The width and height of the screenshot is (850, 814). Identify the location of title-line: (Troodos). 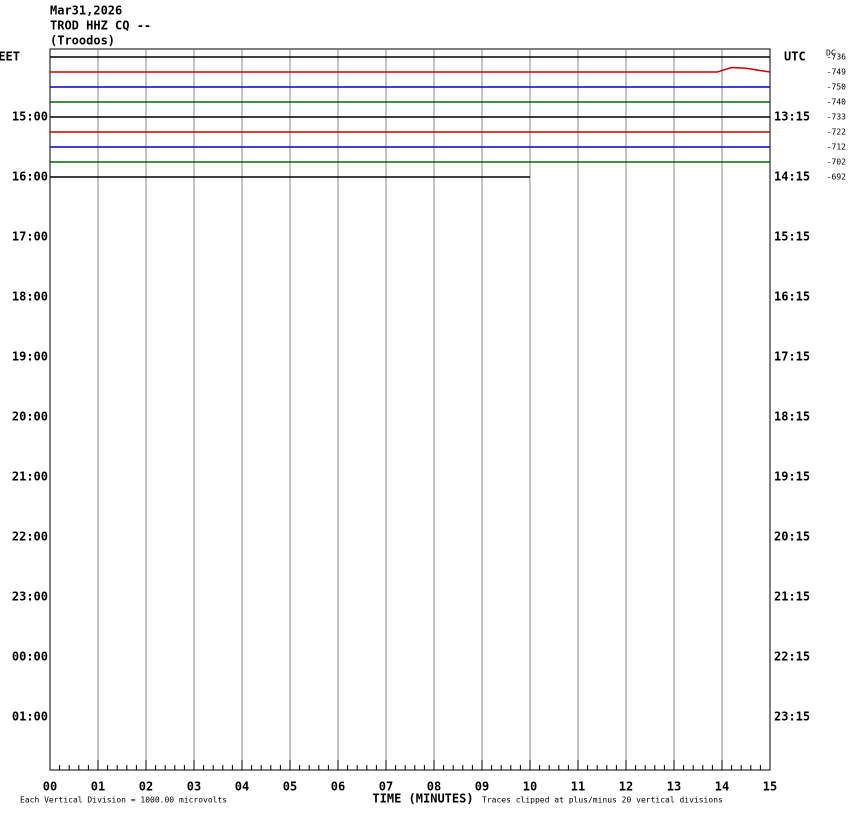
(82, 41).